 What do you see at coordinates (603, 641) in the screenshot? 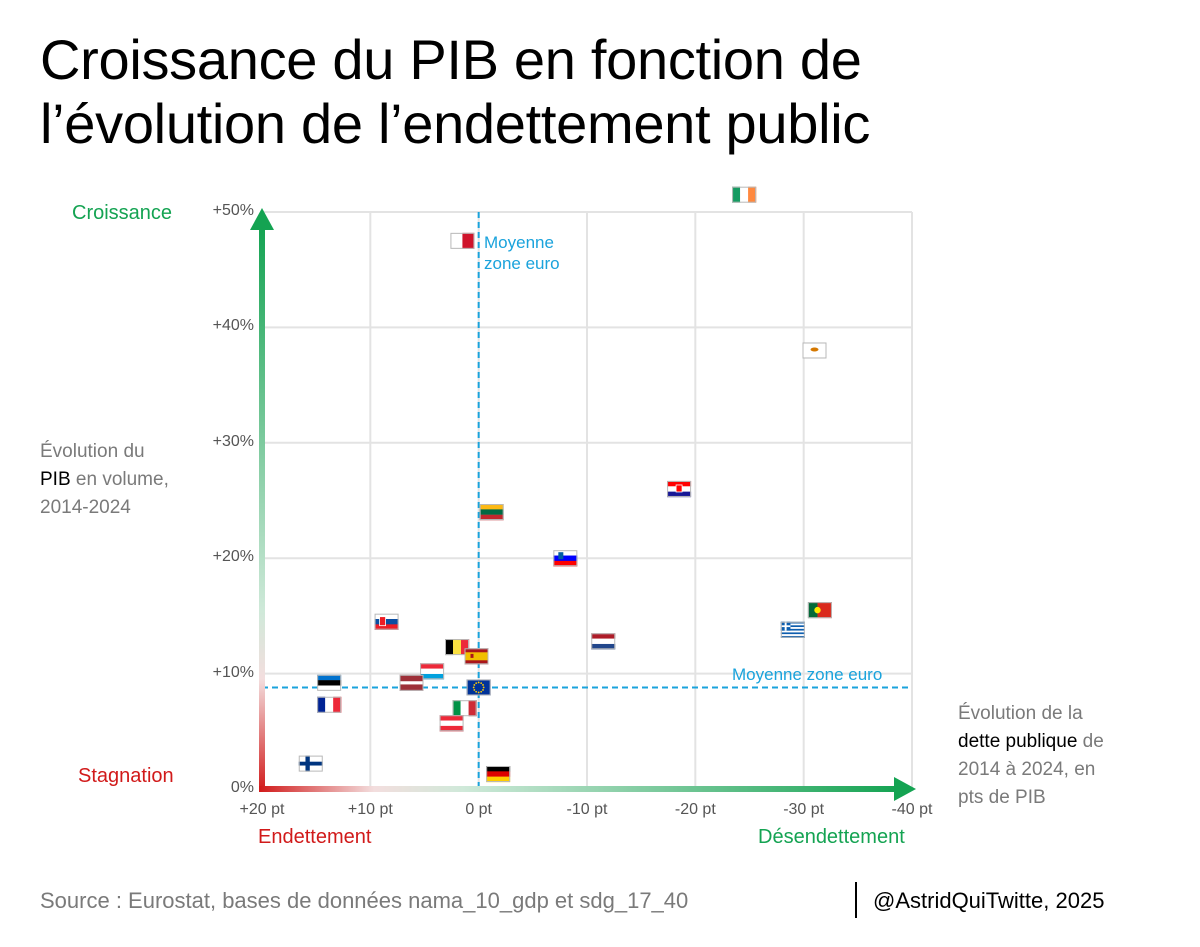
I see `flag-point-nl` at bounding box center [603, 641].